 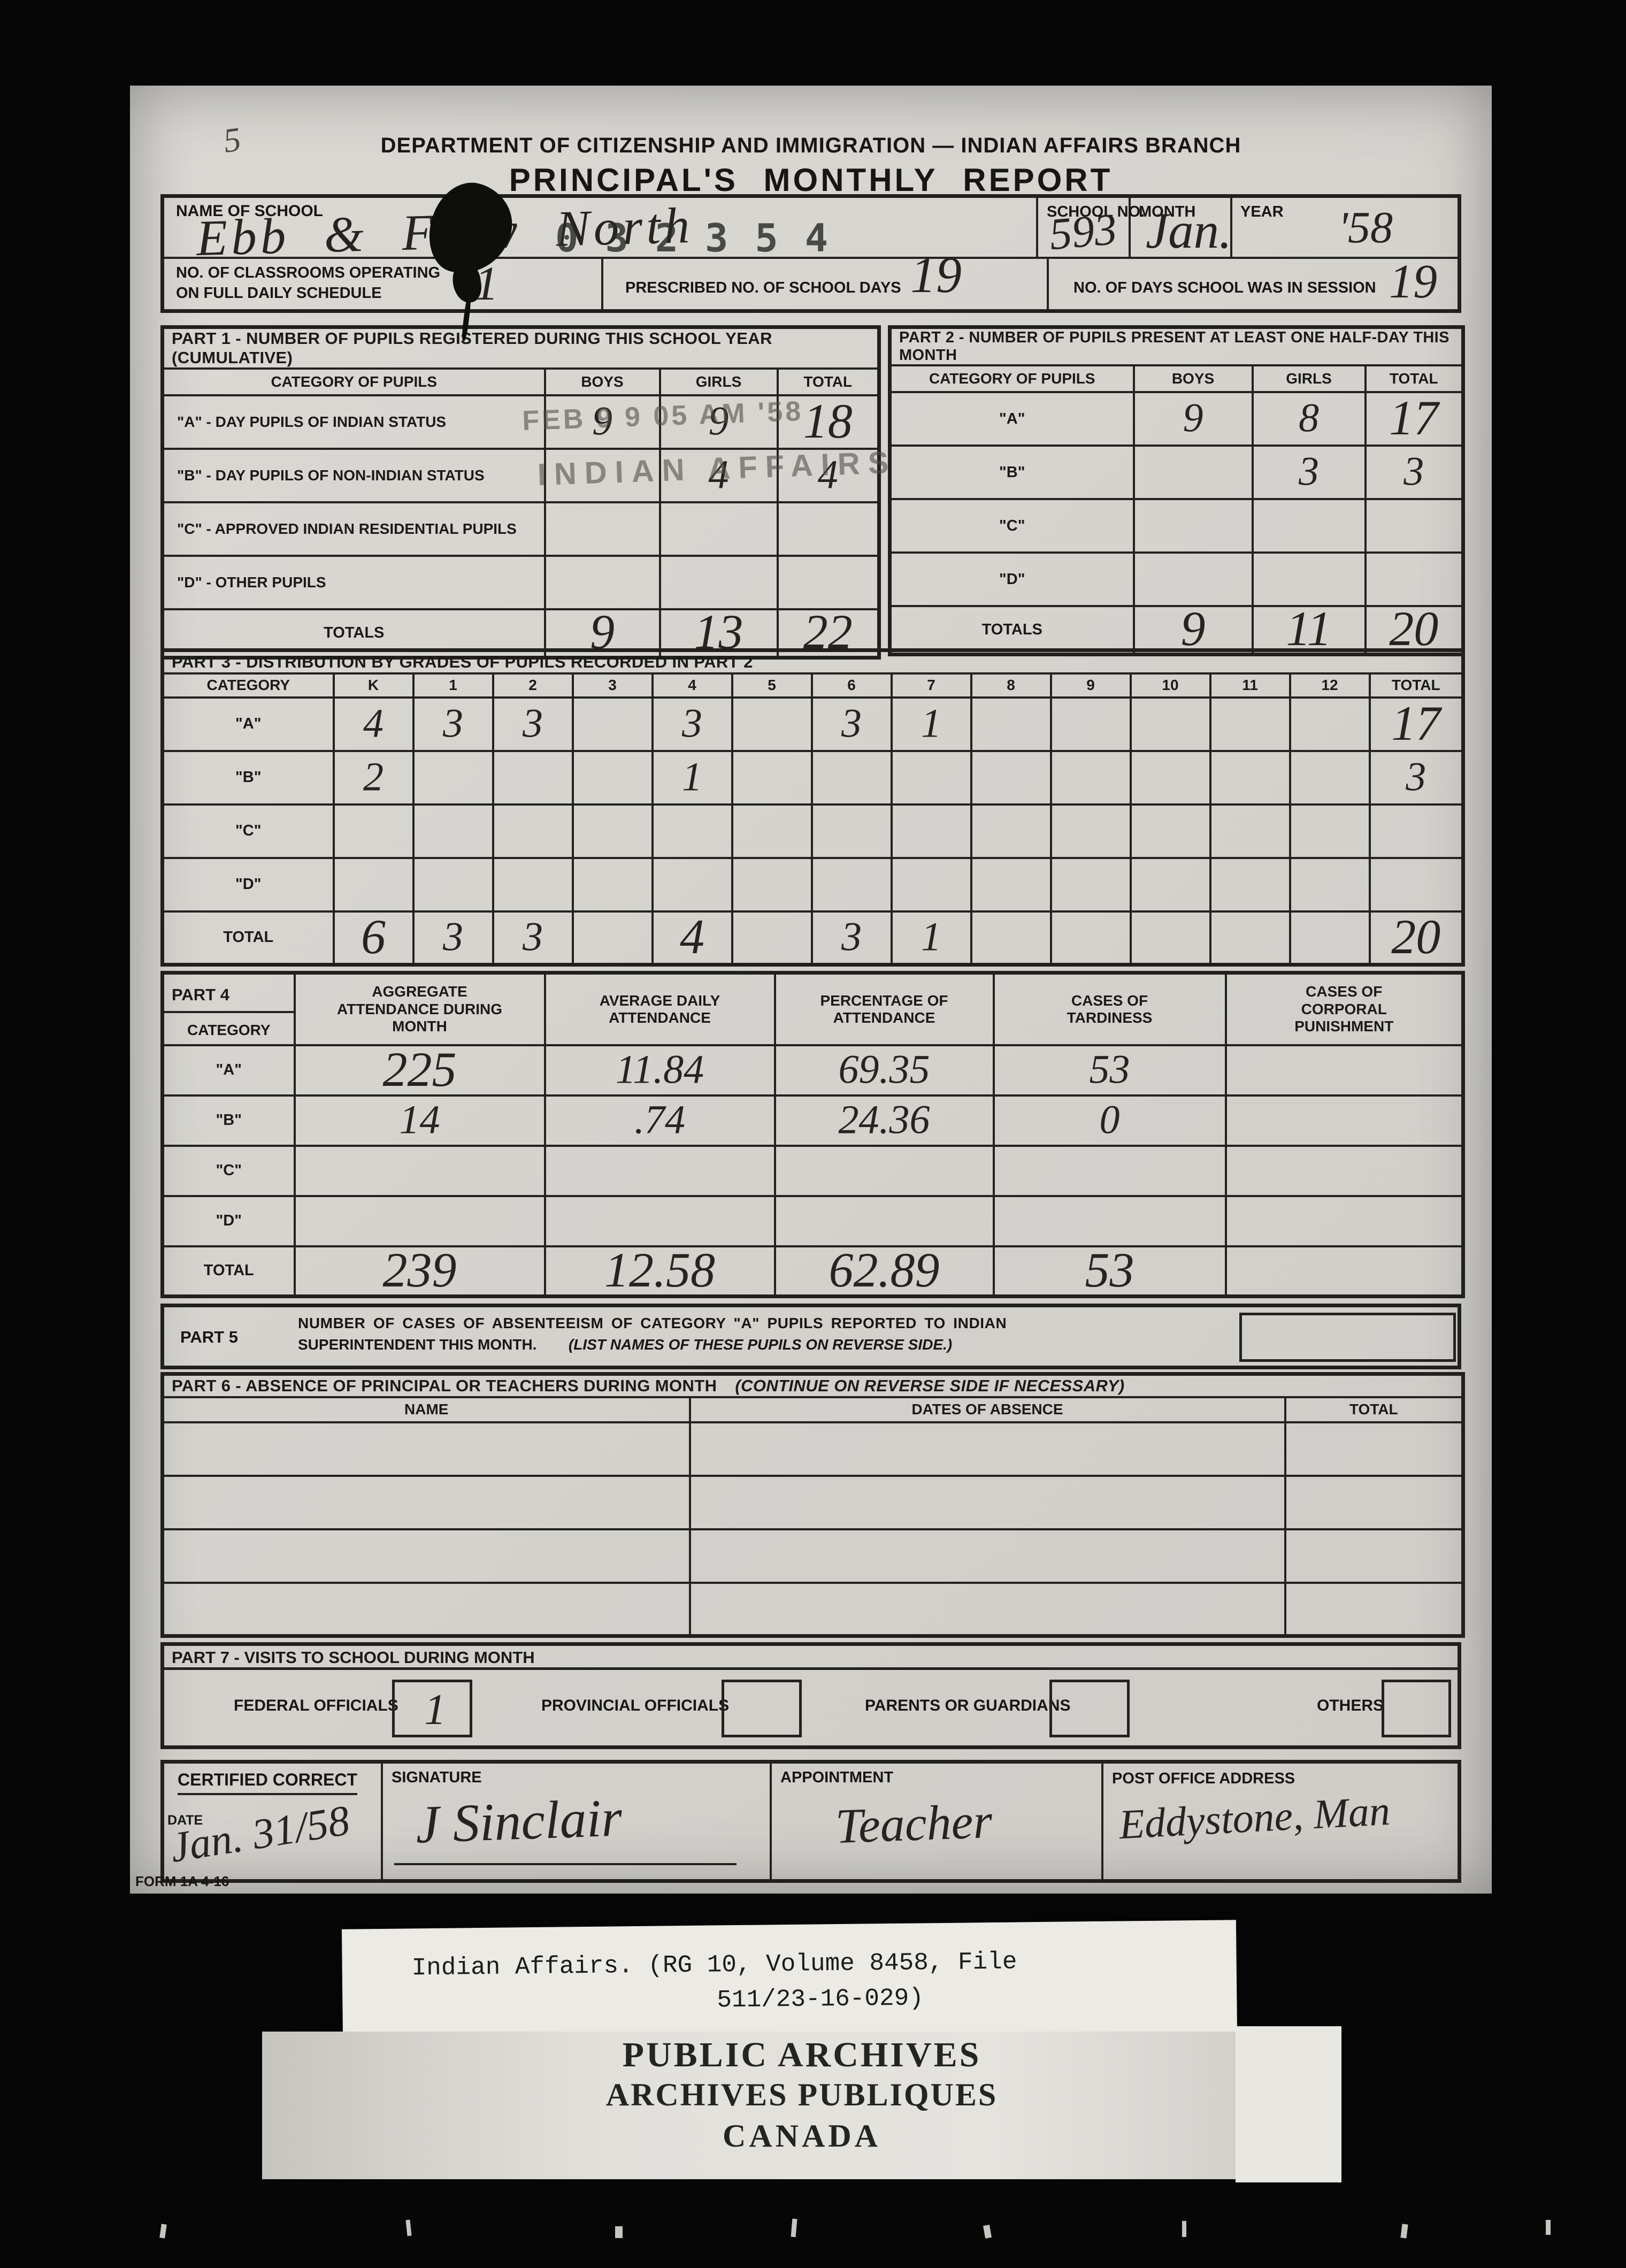 I want to click on part2-row-d: "D", so click(x=1176, y=579).